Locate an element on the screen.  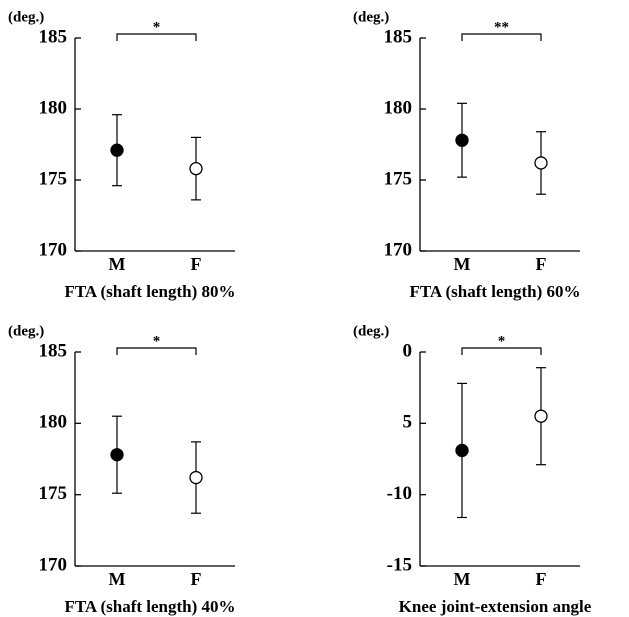
y-tick-label: -15 is located at coordinates (399, 564).